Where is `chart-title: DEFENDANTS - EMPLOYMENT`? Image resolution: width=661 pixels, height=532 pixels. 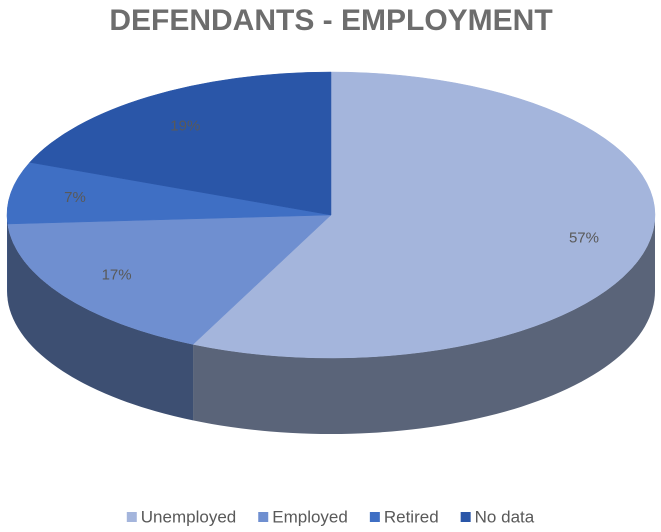
chart-title: DEFENDANTS - EMPLOYMENT is located at coordinates (330, 20).